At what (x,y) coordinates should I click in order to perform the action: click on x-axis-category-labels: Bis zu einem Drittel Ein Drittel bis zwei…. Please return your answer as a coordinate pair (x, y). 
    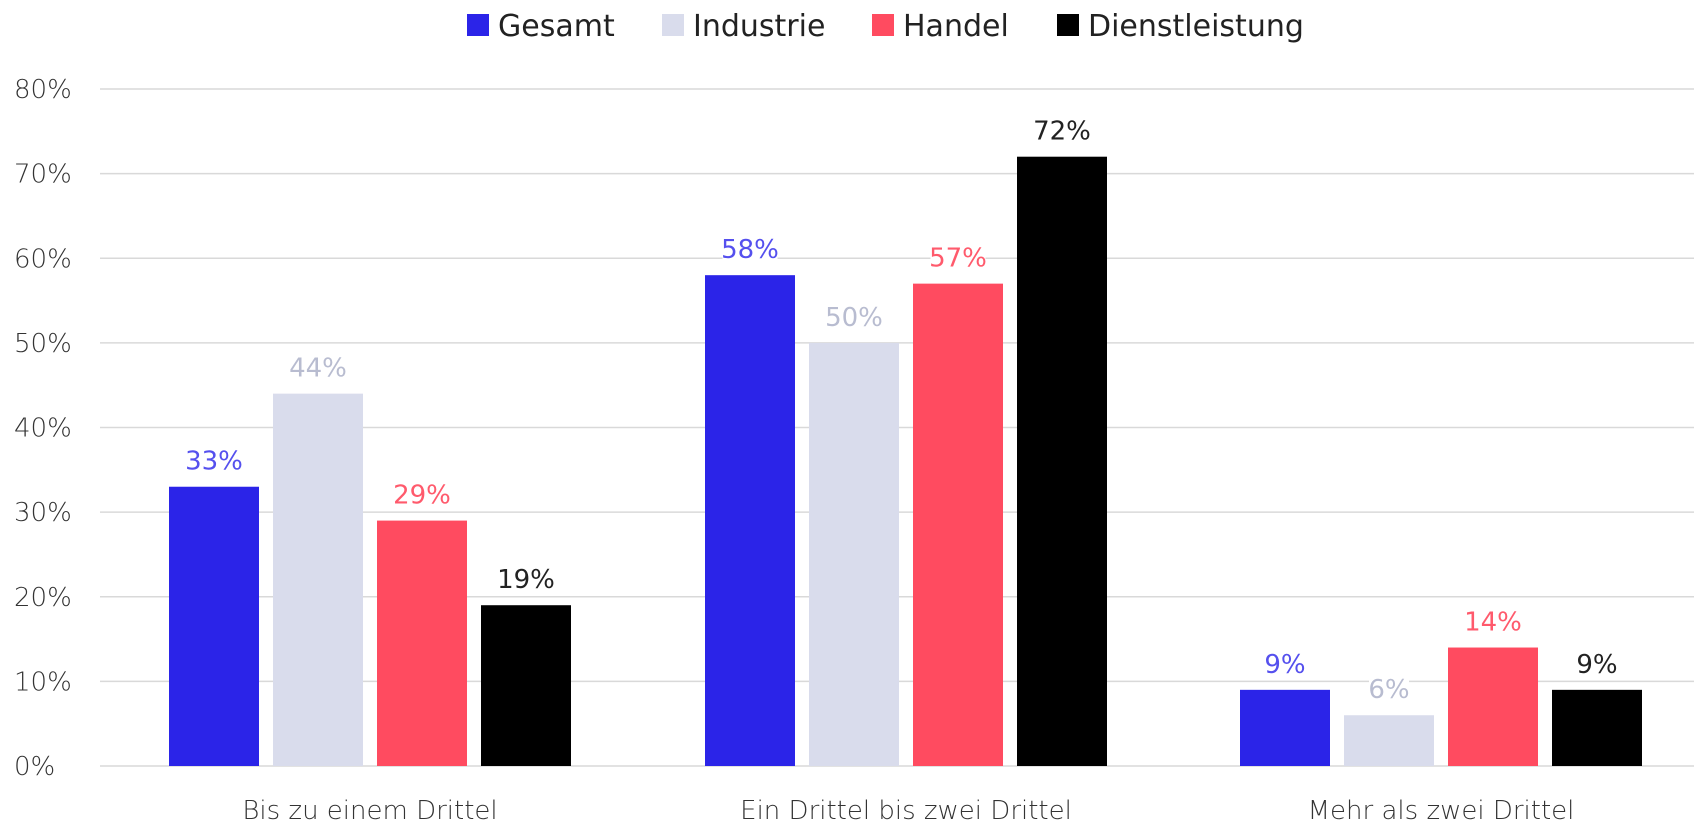
    Looking at the image, I should click on (908, 810).